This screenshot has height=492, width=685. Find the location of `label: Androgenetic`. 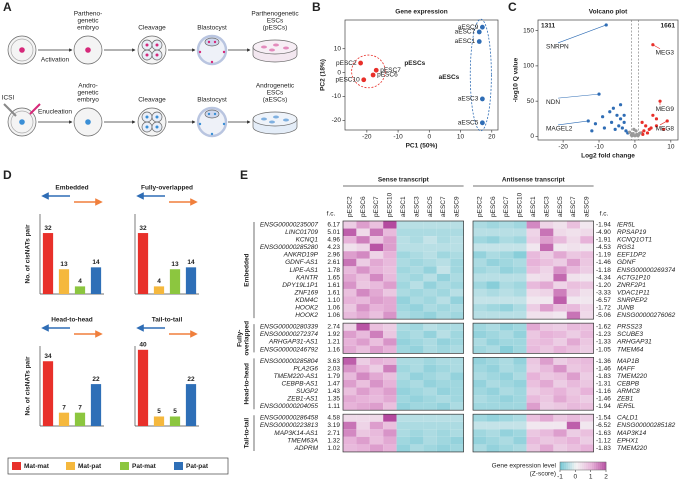

label: Androgenetic is located at coordinates (275, 86).